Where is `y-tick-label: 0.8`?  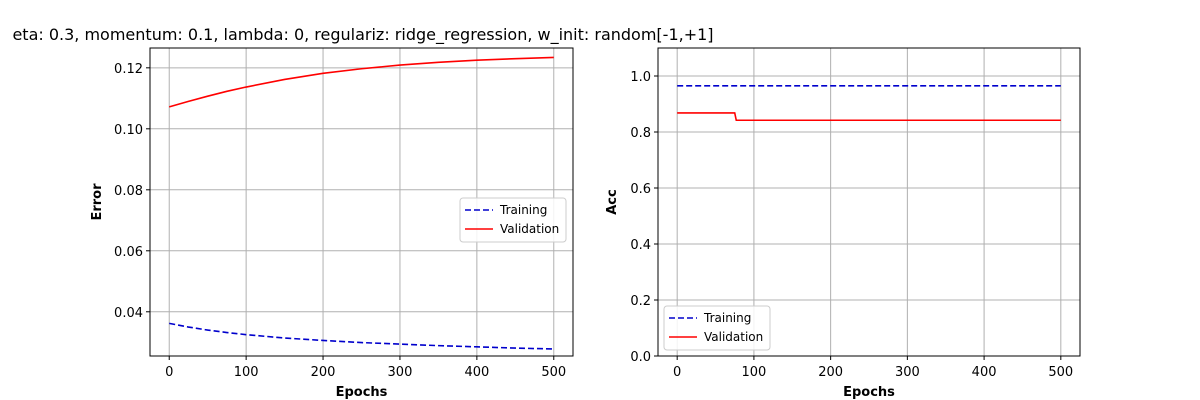
y-tick-label: 0.8 is located at coordinates (640, 133).